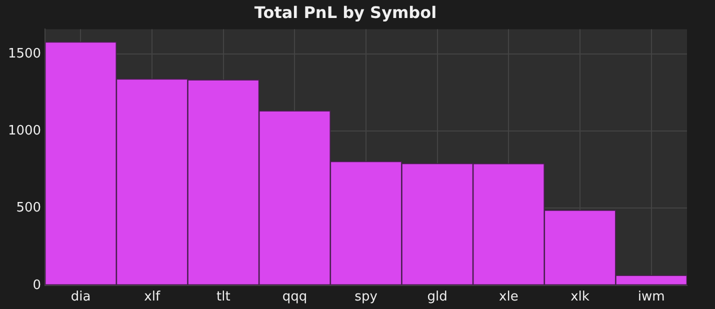 This screenshot has height=309, width=715. Describe the element at coordinates (345, 12) in the screenshot. I see `chart-title: Total PnL by Symbol` at that location.